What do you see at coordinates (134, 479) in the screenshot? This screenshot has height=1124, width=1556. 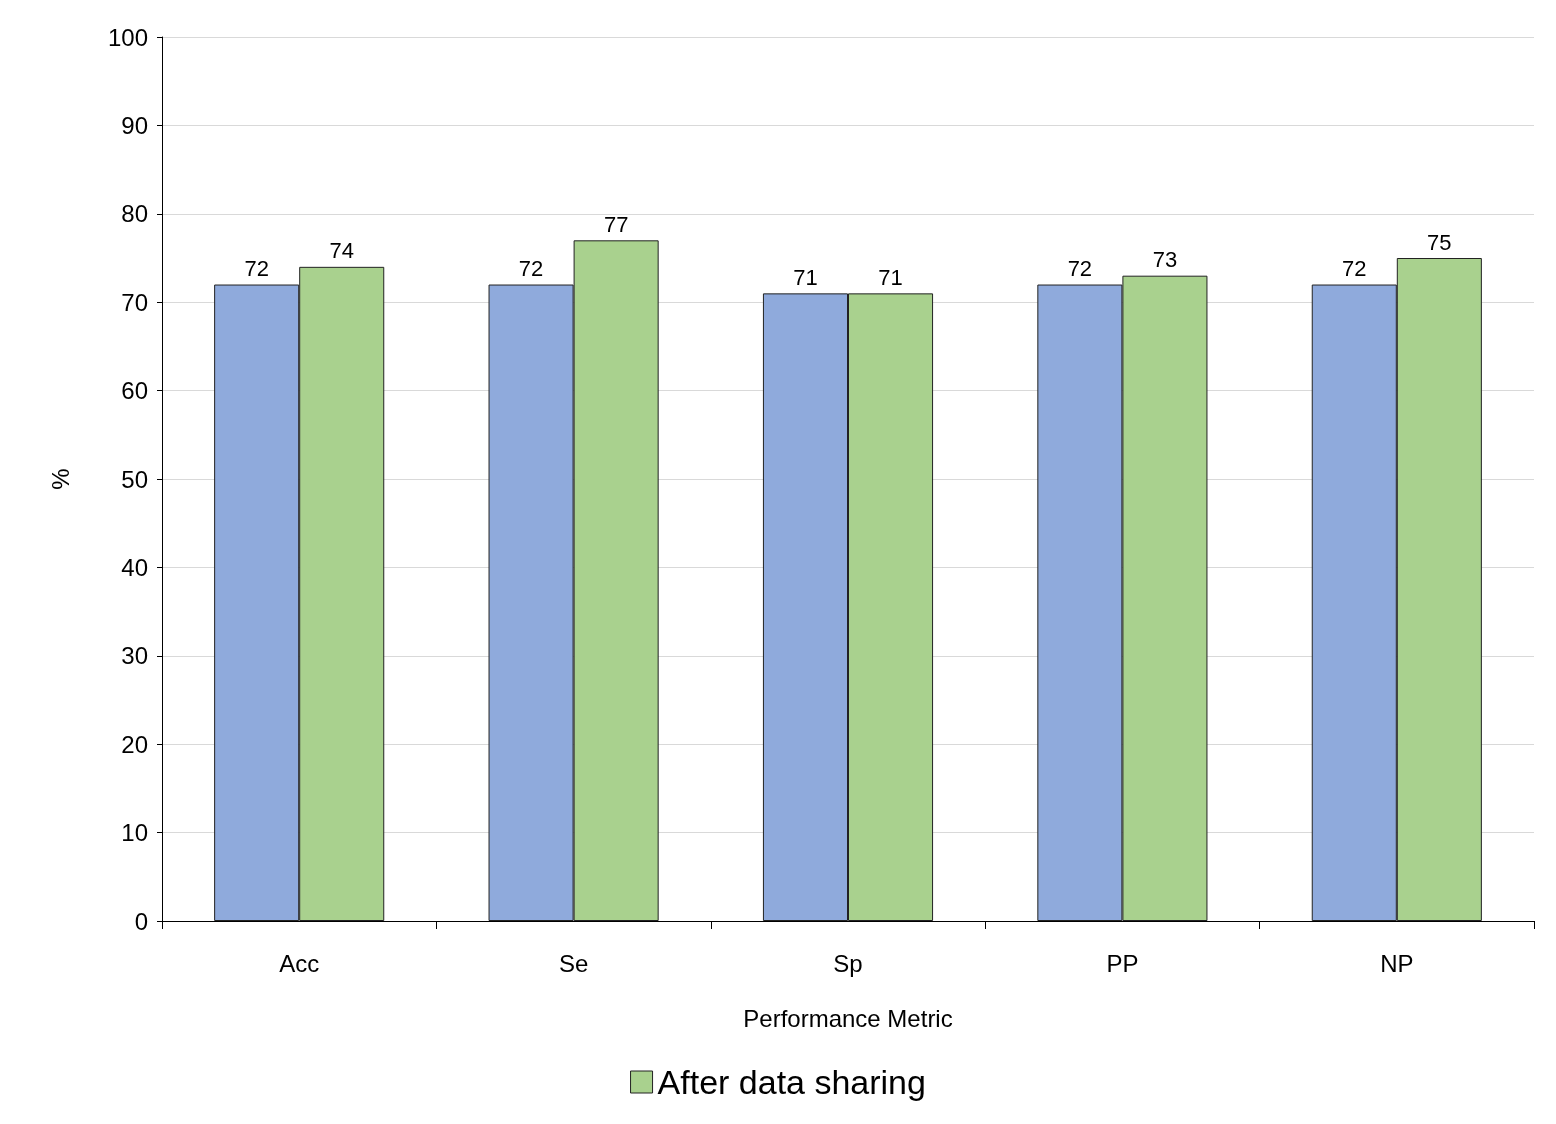 I see `y-tick-label: 50` at bounding box center [134, 479].